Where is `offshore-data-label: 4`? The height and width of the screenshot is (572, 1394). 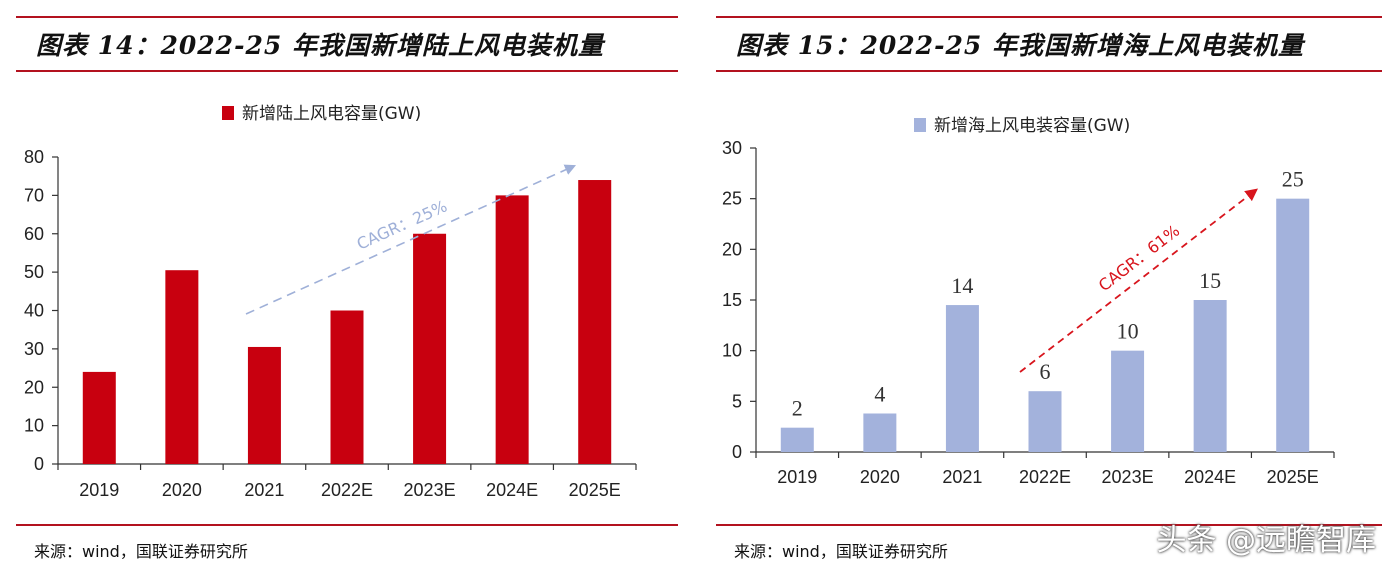 offshore-data-label: 4 is located at coordinates (879, 393).